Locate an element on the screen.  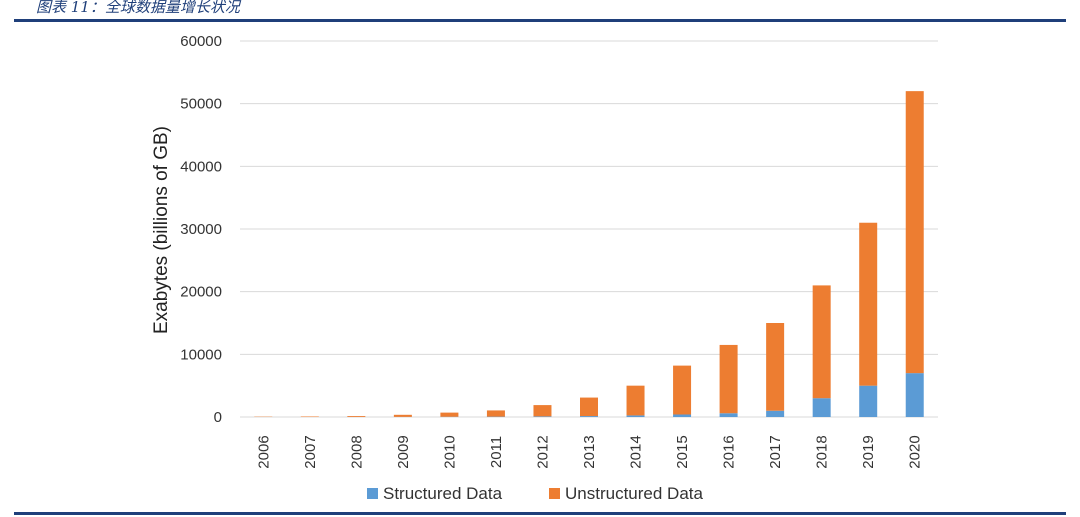
figure-title: 图表 11：全球数据量增长状况 is located at coordinates (138, 8).